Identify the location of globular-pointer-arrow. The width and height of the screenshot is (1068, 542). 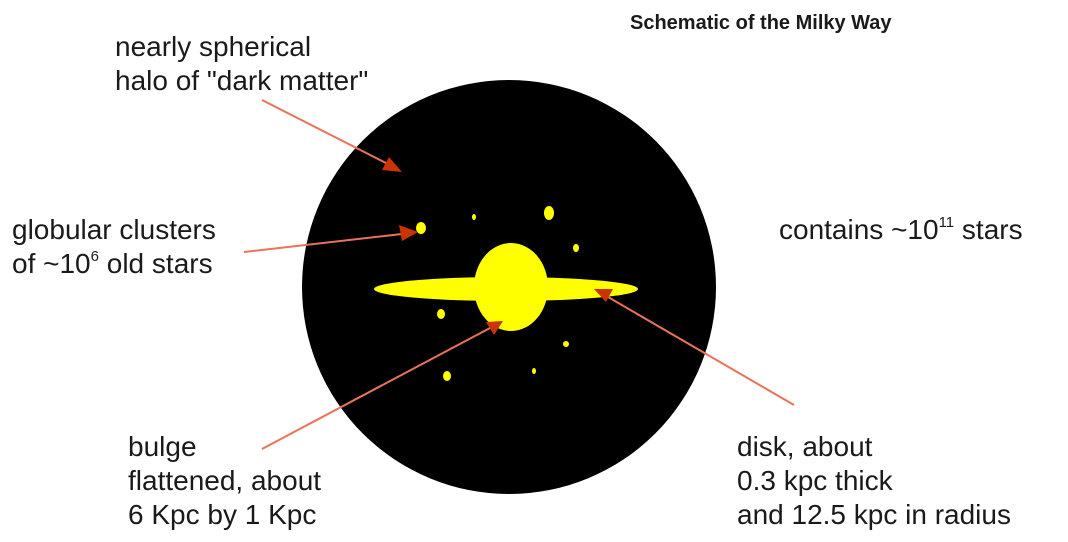
(330, 239).